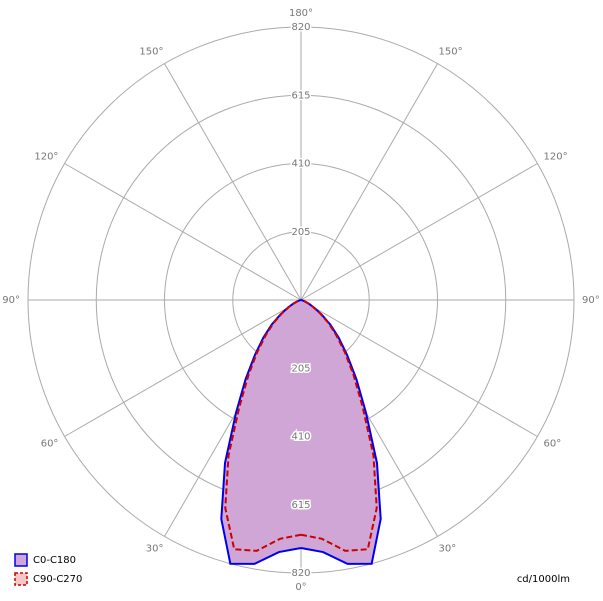 The height and width of the screenshot is (601, 603). I want to click on unit-label: cd/1000lm, so click(543, 579).